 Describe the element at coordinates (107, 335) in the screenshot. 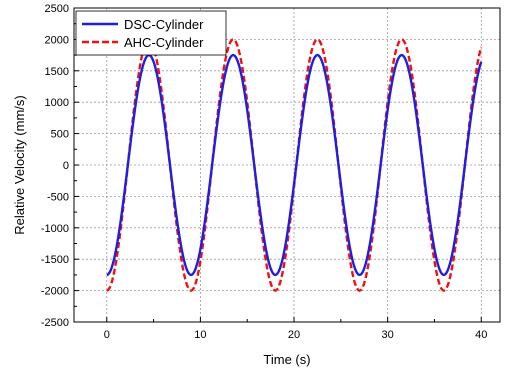

I see `x-tick-label: 0` at that location.